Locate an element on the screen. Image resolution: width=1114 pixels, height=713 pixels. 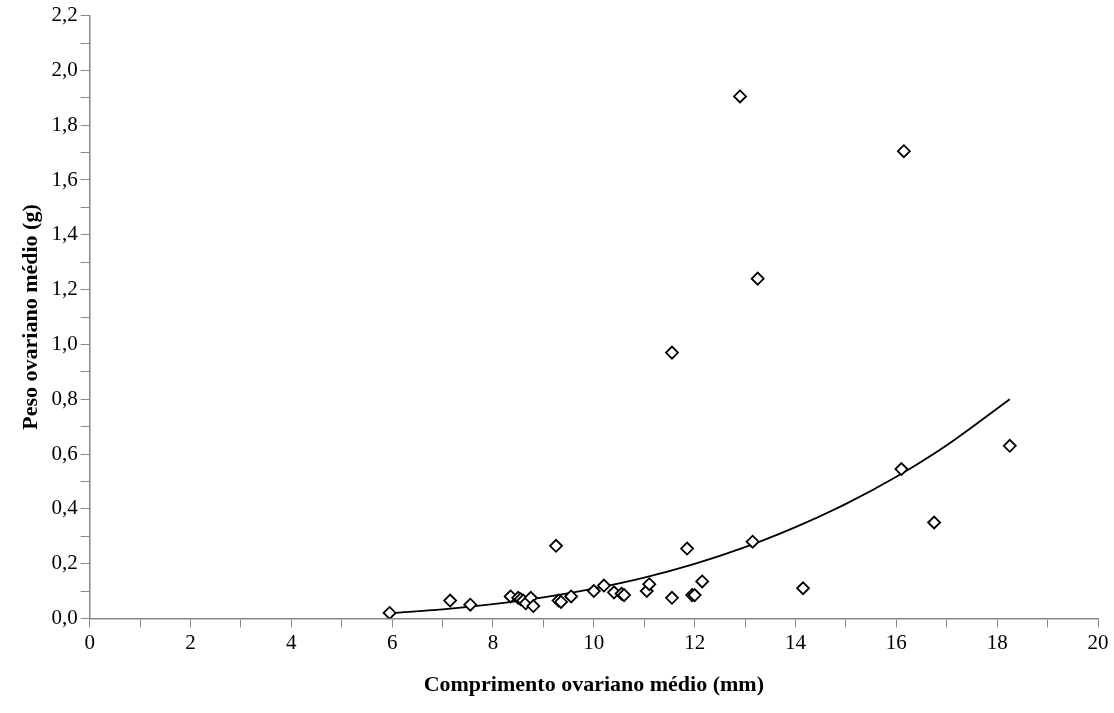
y-tick-label: 0,8 is located at coordinates (64, 397).